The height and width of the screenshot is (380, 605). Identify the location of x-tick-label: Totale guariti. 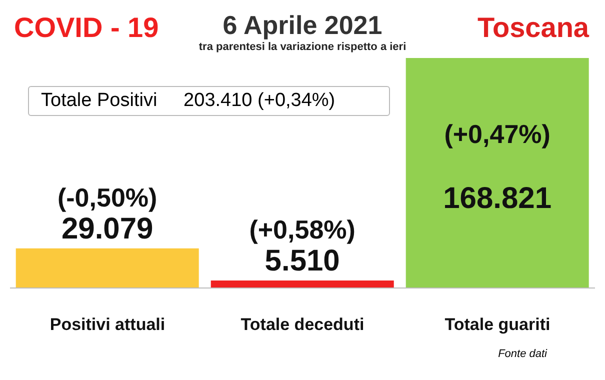
(497, 324).